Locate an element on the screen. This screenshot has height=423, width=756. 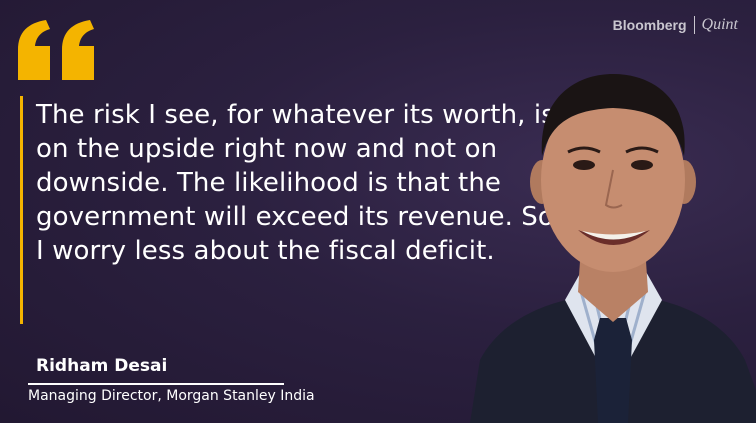
speaker-title: Managing Director, Morgan Stanley India is located at coordinates (171, 396).